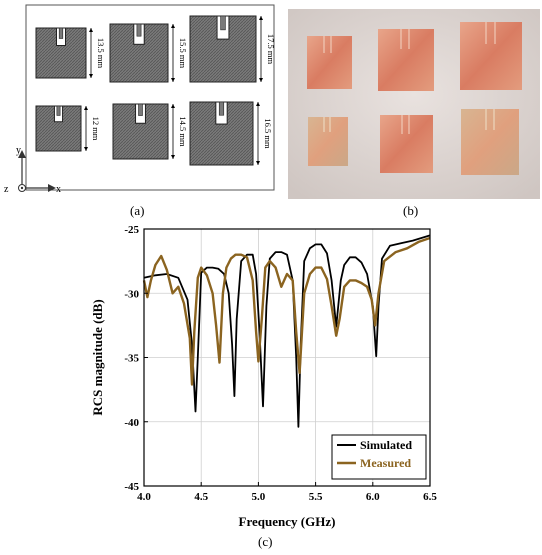 This screenshot has height=555, width=542. Describe the element at coordinates (268, 133) in the screenshot. I see `patch-dimension-label: 16.5 mm` at that location.